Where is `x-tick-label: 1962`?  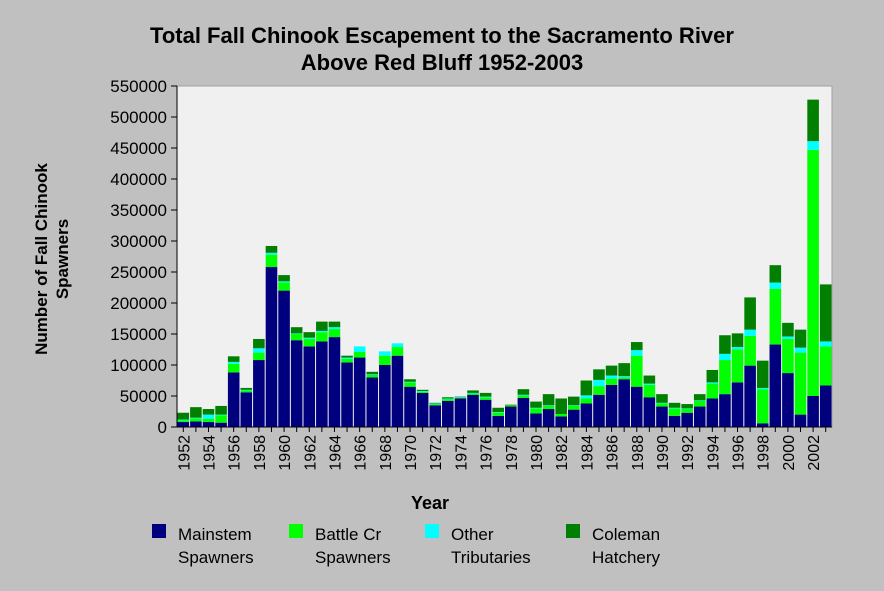
x-tick-label: 1962 is located at coordinates (310, 453).